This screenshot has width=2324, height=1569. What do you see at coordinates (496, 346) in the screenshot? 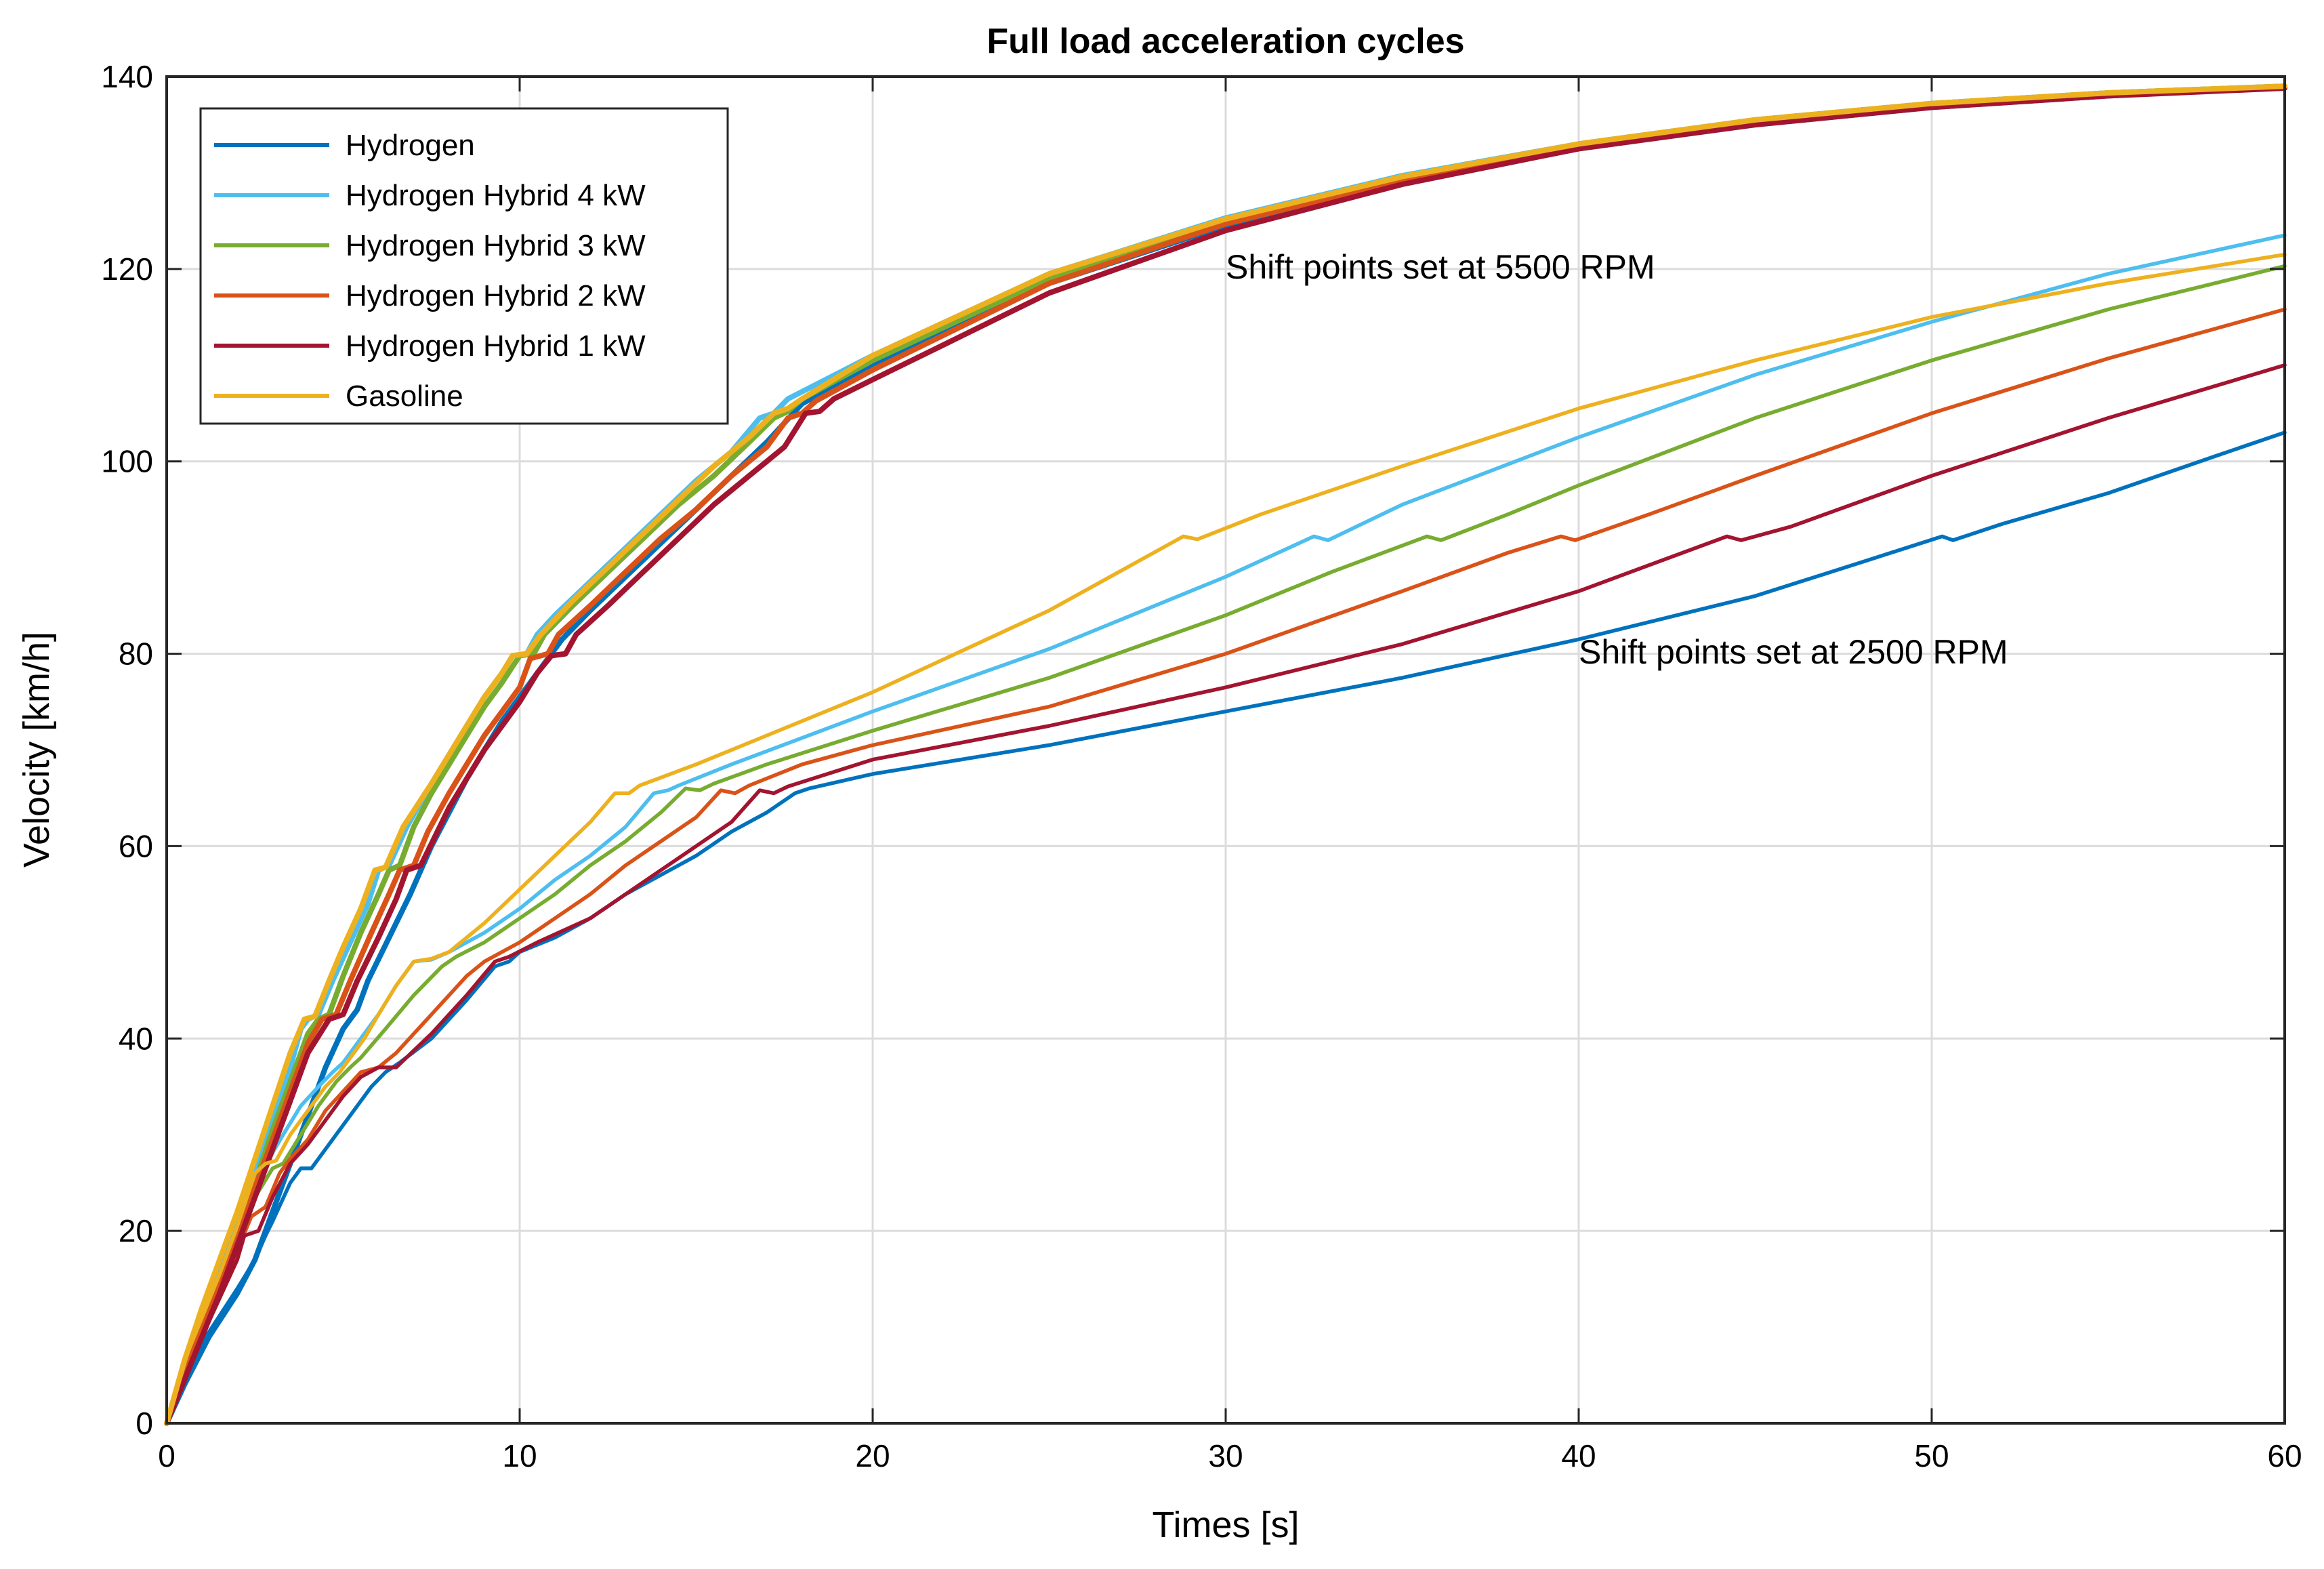
I see `legend-label-hydrogen-hybrid-1-kw: Hydrogen Hybrid 1 kW` at bounding box center [496, 346].